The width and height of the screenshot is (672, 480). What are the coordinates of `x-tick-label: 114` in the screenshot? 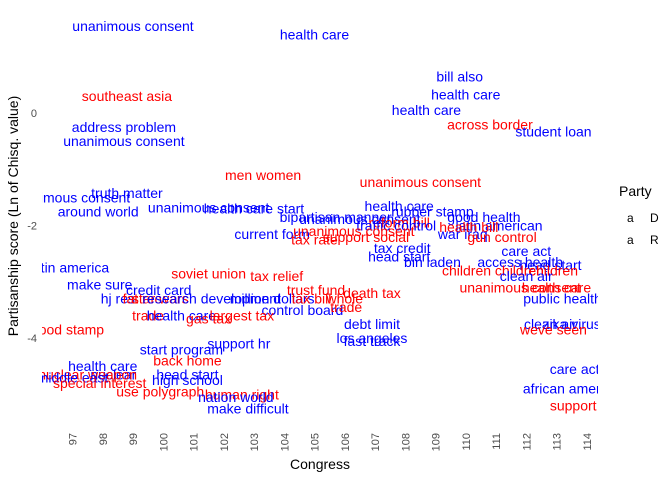 It's located at (588, 442).